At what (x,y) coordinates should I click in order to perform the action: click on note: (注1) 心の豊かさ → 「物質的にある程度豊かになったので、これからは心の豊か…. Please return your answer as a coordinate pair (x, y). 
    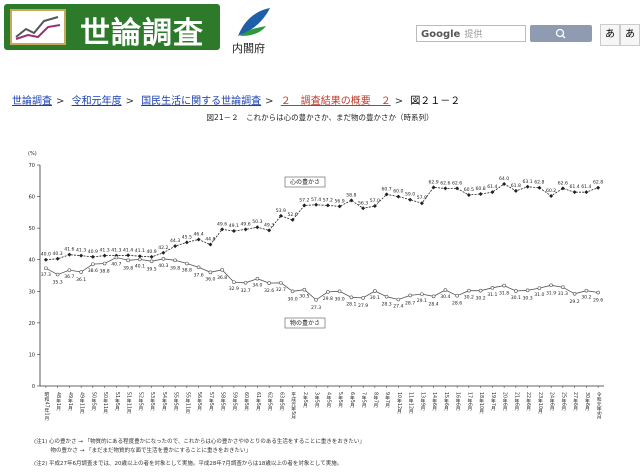
    Looking at the image, I should click on (199, 442).